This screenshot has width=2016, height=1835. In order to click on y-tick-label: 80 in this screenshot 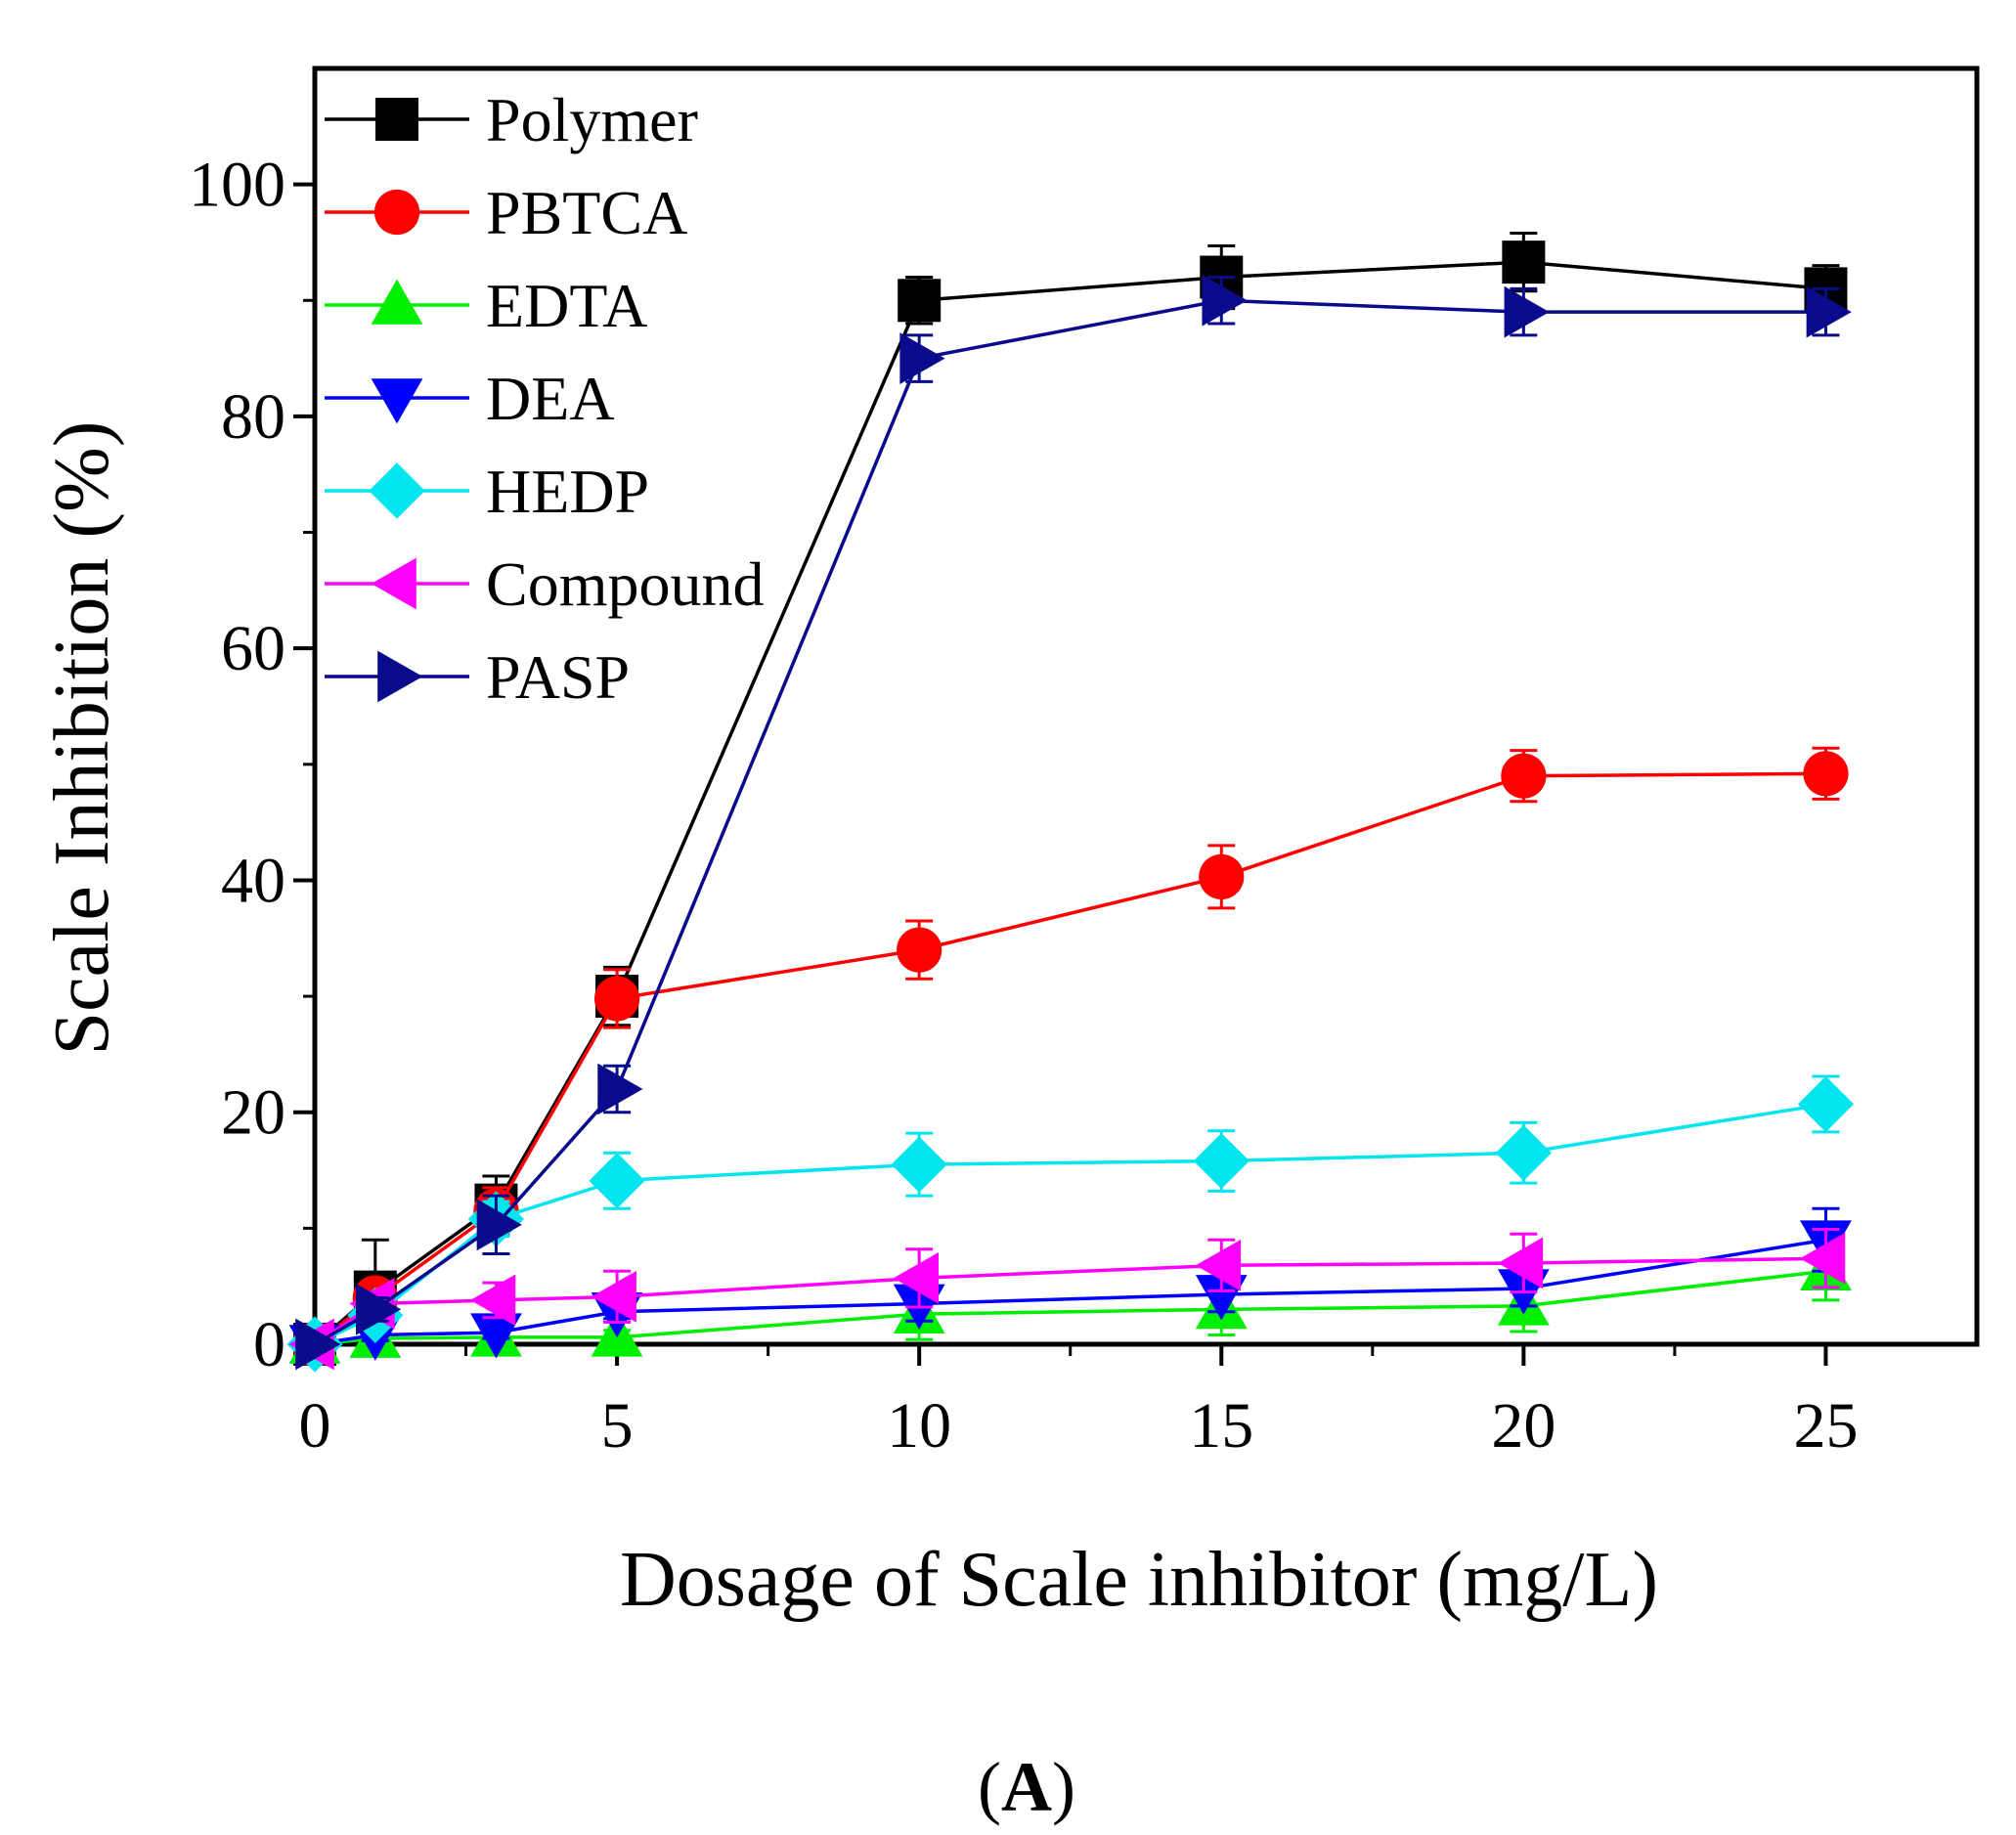, I will do `click(253, 417)`.